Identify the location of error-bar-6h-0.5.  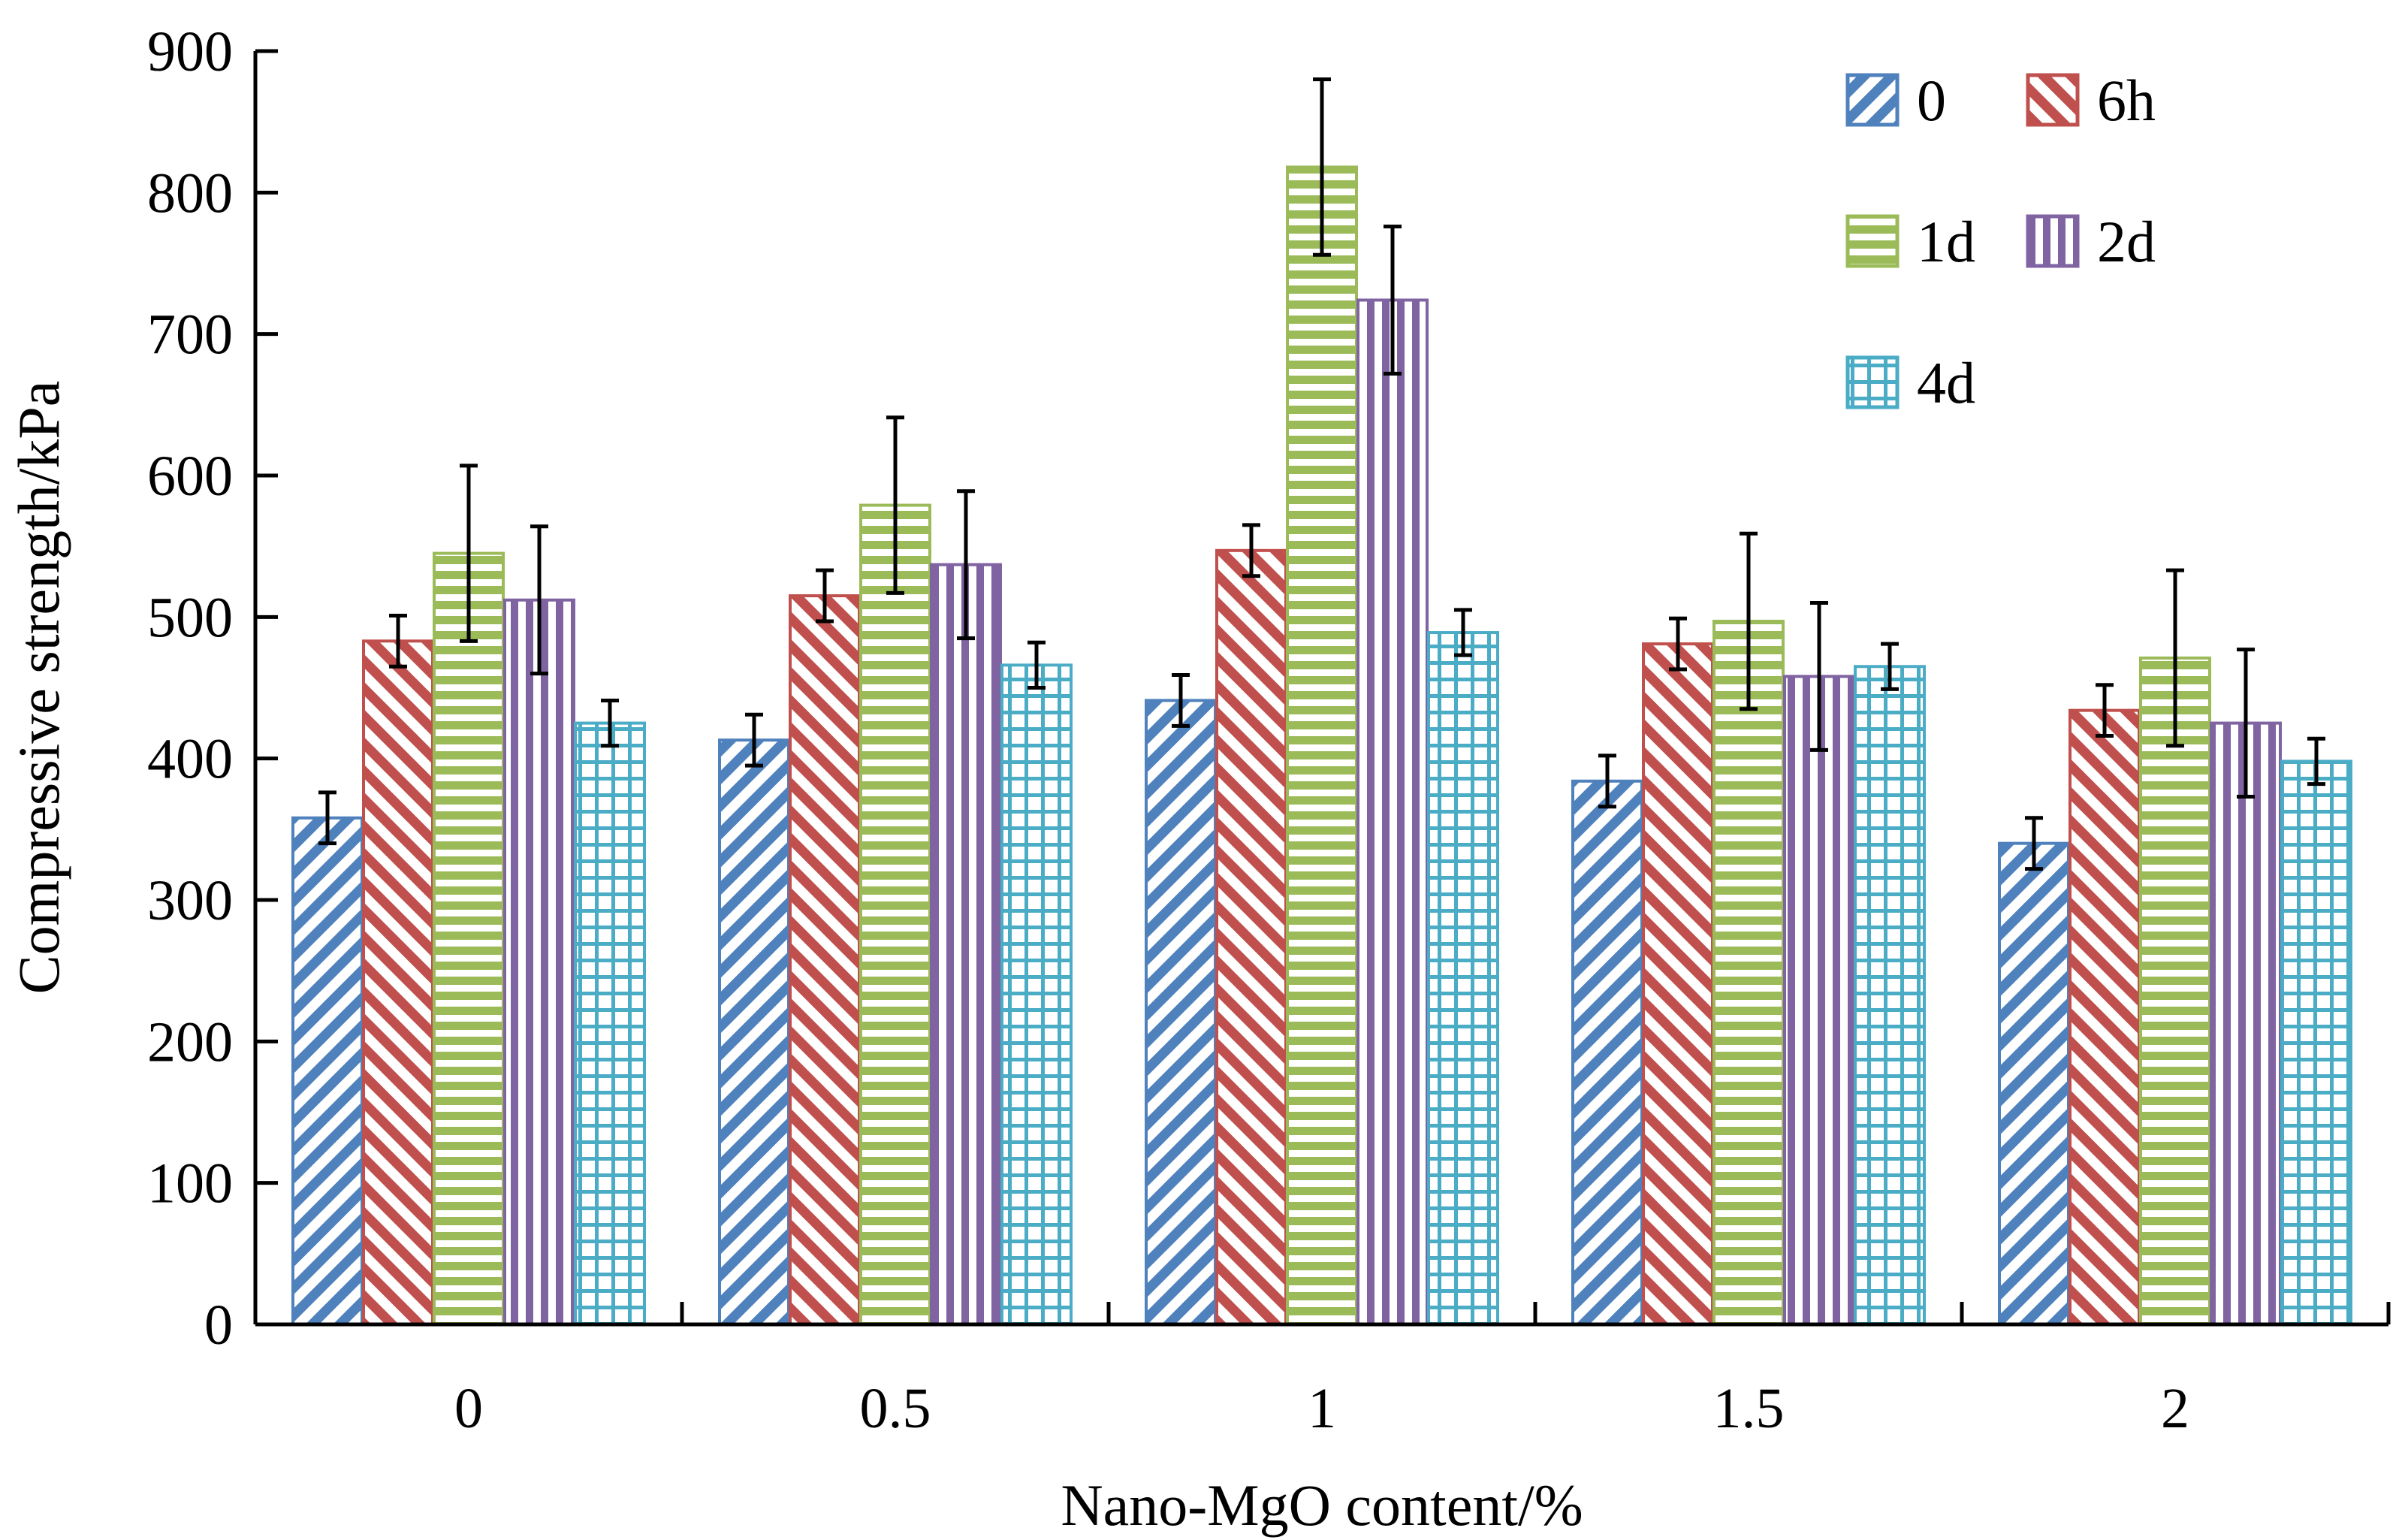
(825, 596).